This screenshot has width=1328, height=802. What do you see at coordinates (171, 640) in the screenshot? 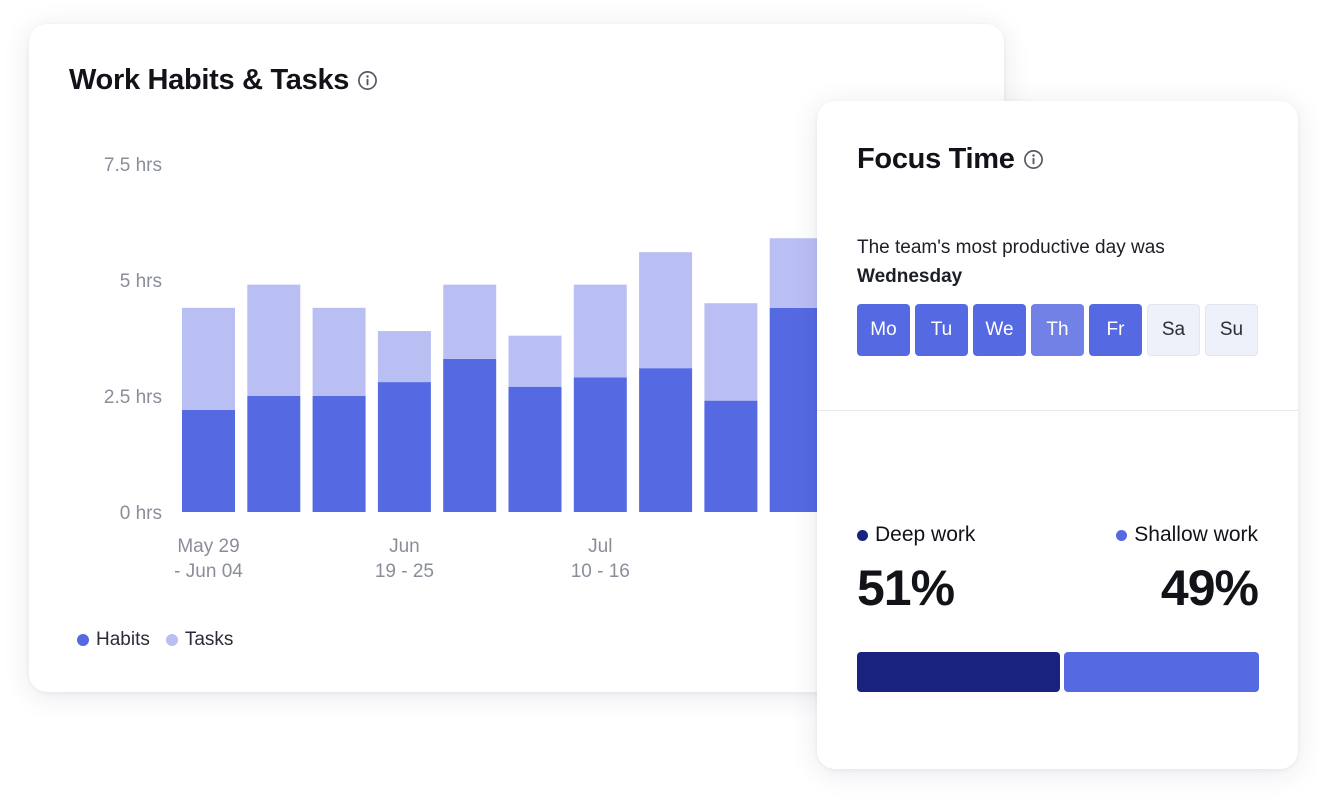
I see `legend-swatch-tasks` at bounding box center [171, 640].